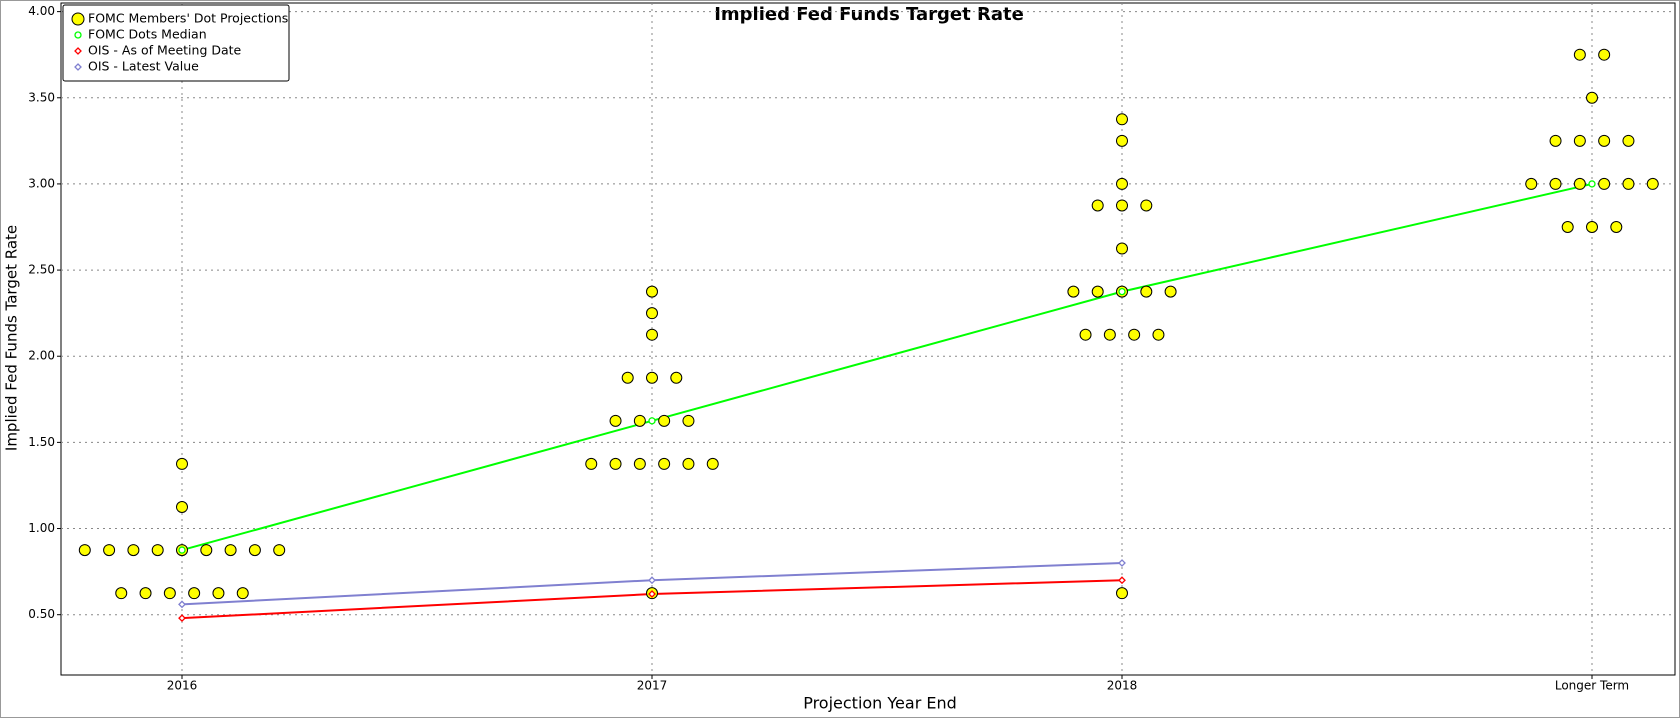  Describe the element at coordinates (188, 18) in the screenshot. I see `legend-label: FOMC Members' Dot Projections` at that location.